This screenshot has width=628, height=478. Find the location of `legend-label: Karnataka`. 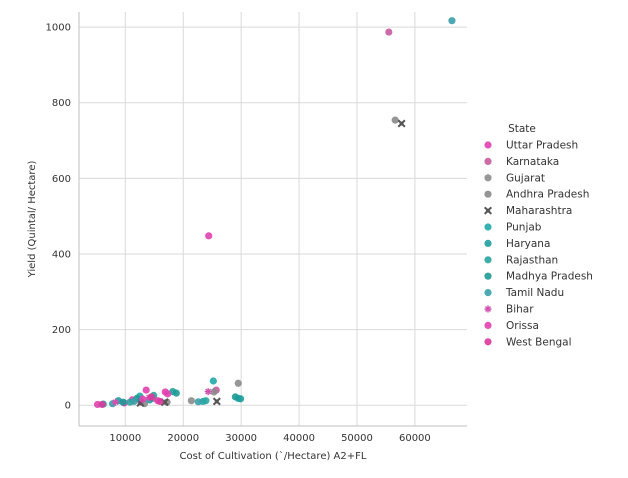

legend-label: Karnataka is located at coordinates (532, 162).